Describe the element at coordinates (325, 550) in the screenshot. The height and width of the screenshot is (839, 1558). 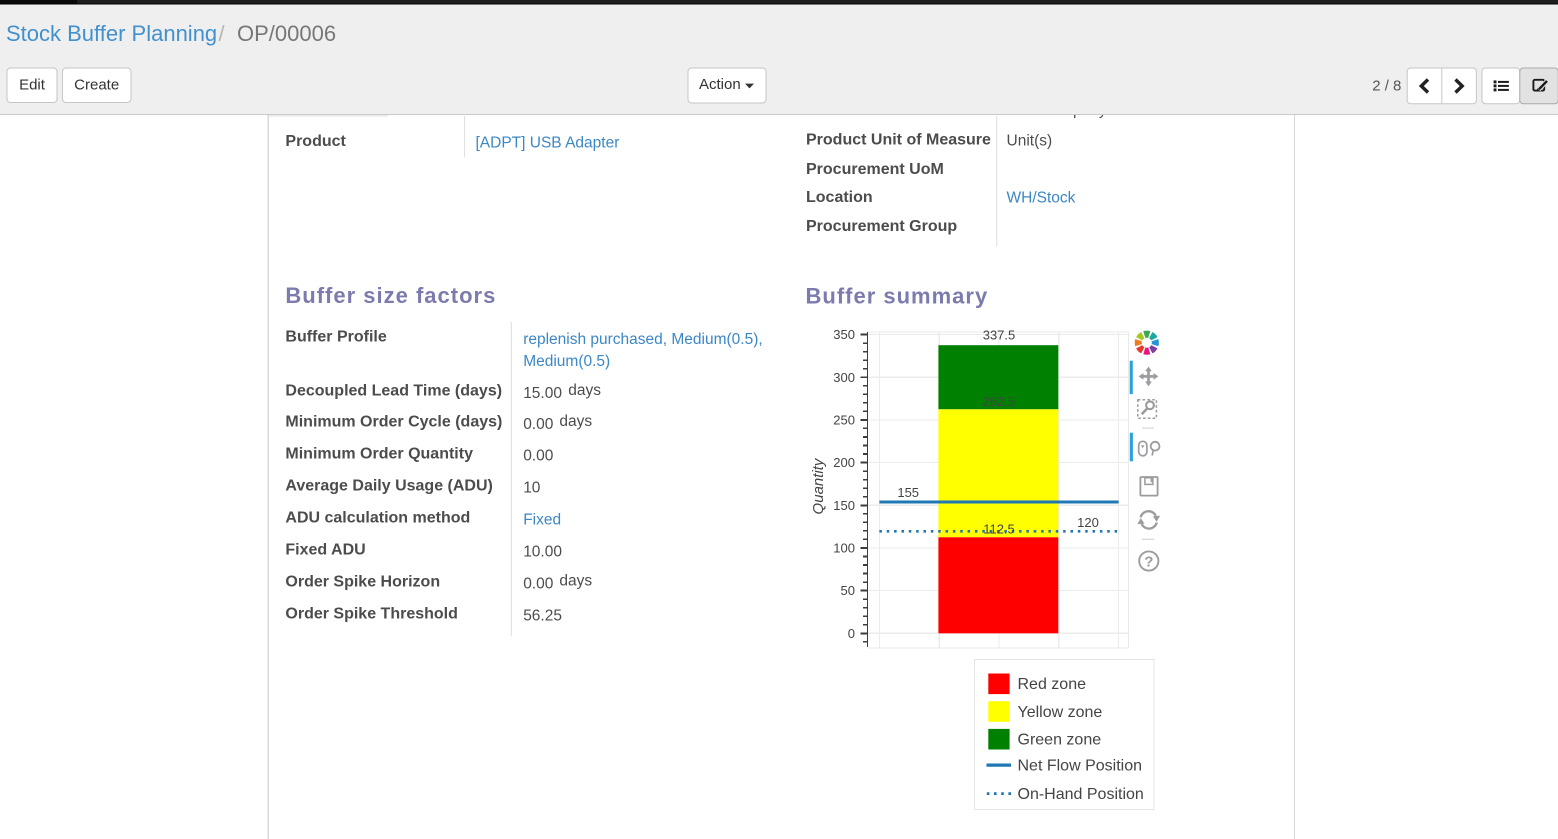
I see `svg-text: Fixed ADU` at that location.